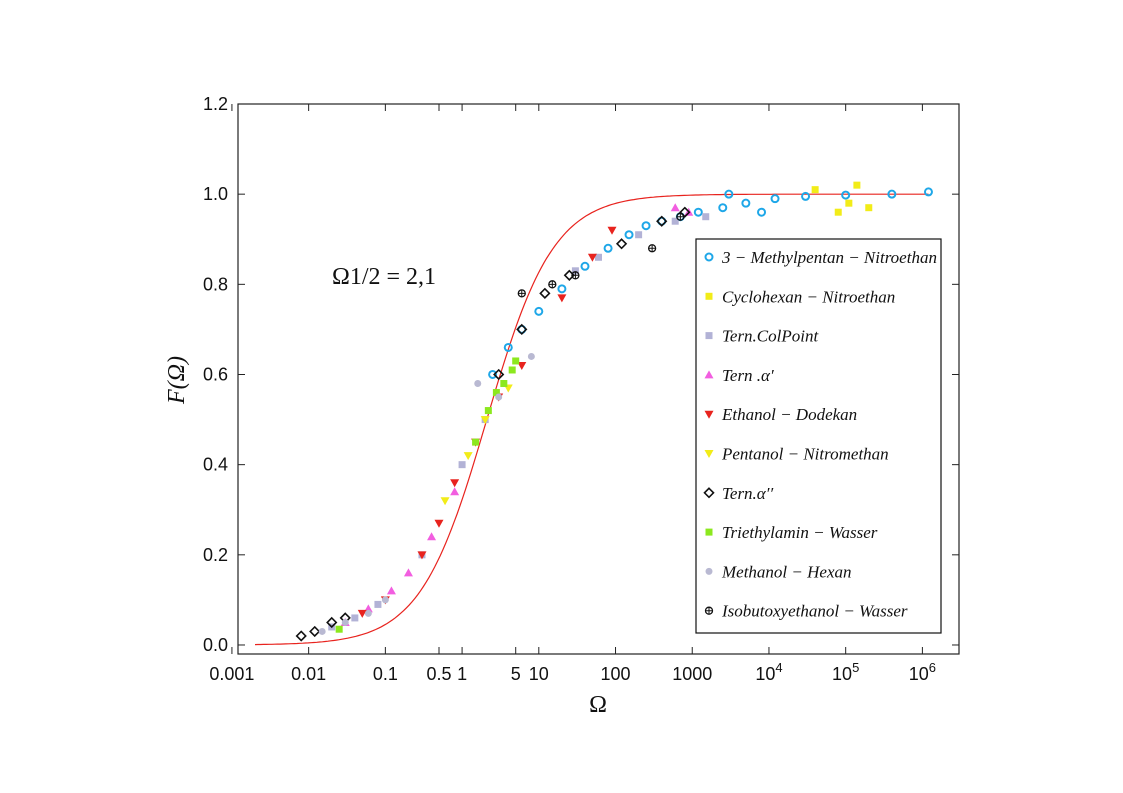 The height and width of the screenshot is (793, 1123). What do you see at coordinates (768, 672) in the screenshot?
I see `x-tick-label: 10⁴` at bounding box center [768, 672].